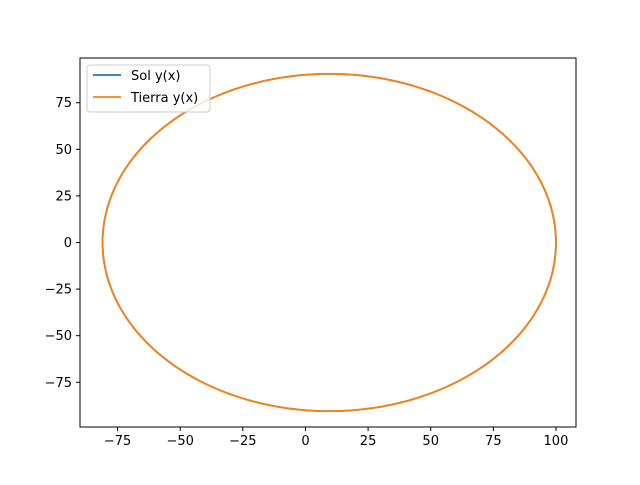  I want to click on legend-label-tierra: Tierra y(x), so click(164, 98).